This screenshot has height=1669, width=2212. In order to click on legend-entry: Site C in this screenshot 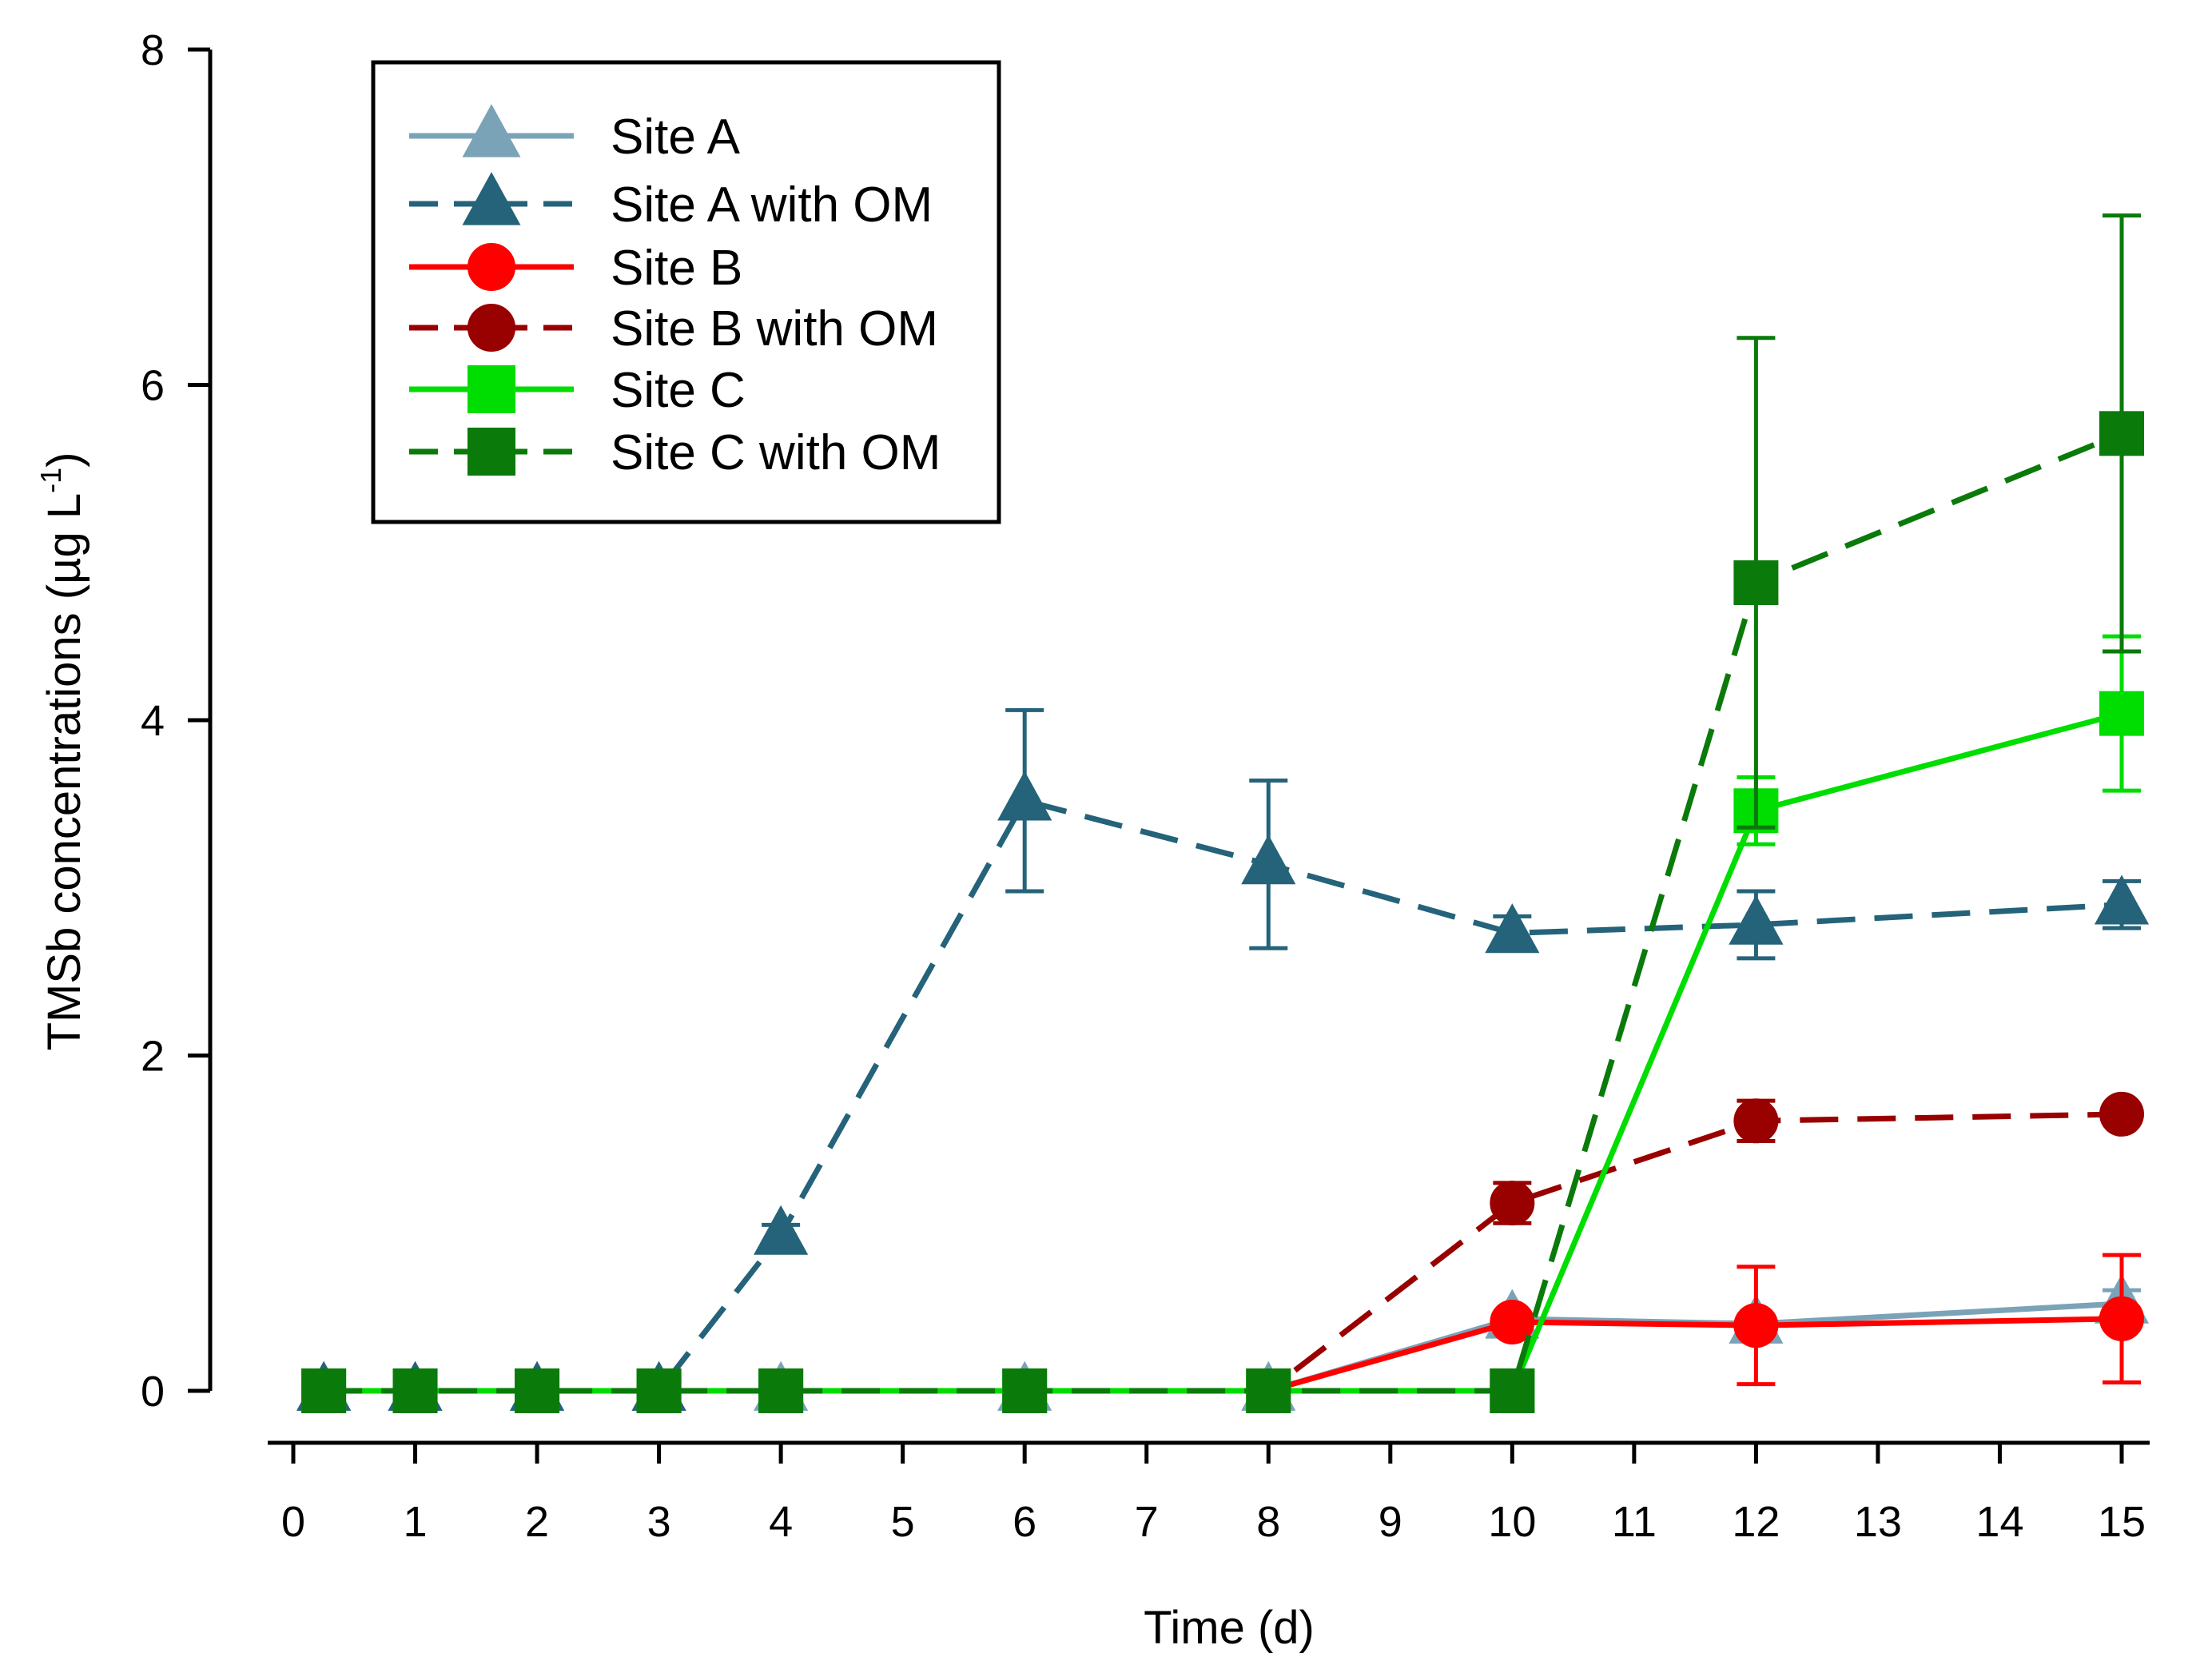, I will do `click(577, 390)`.